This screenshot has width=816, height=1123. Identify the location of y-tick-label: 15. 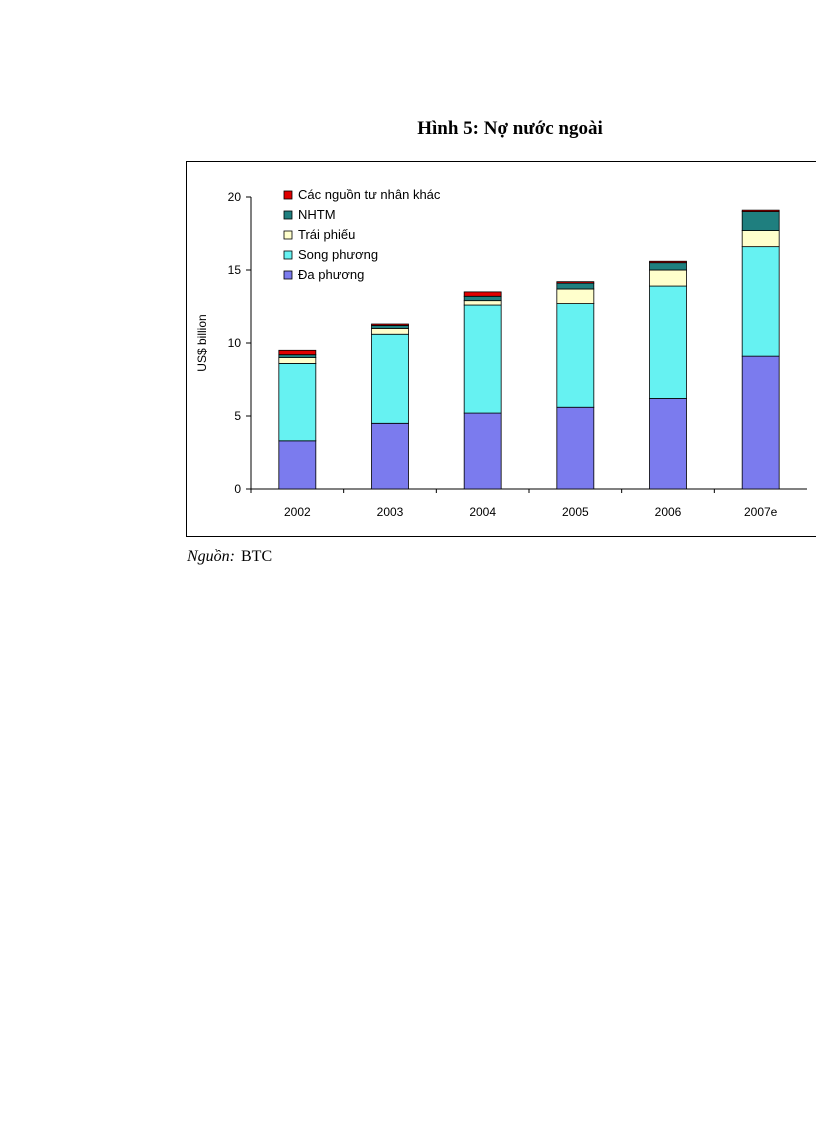
(235, 270).